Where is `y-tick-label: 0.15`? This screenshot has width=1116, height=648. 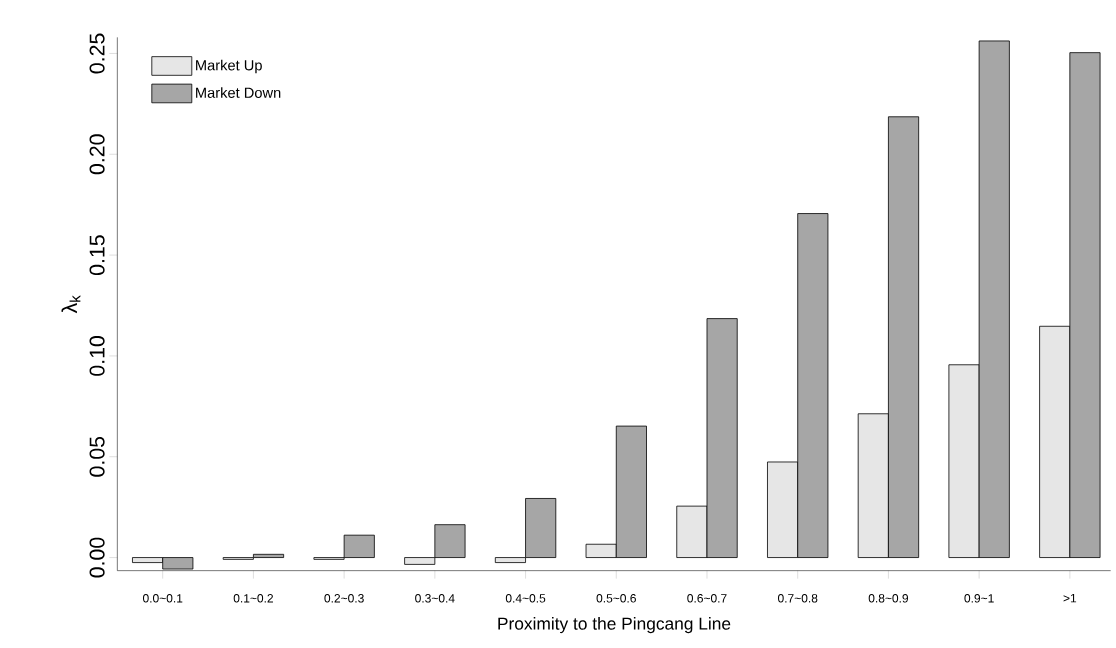
y-tick-label: 0.15 is located at coordinates (97, 255).